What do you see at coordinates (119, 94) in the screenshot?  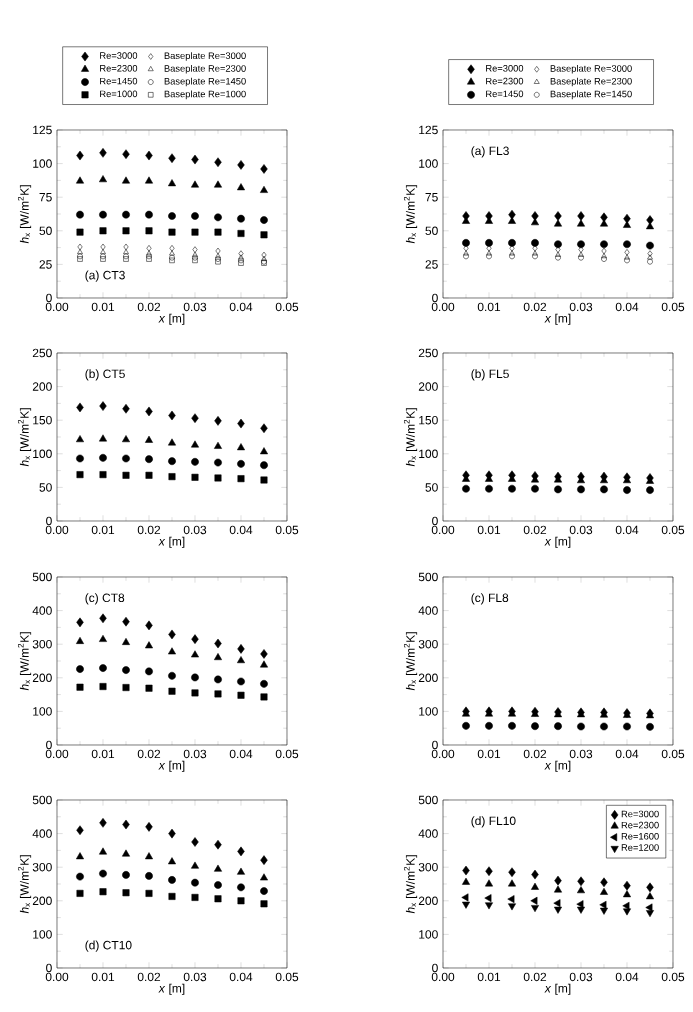 I see `legend-label: Re=1000` at bounding box center [119, 94].